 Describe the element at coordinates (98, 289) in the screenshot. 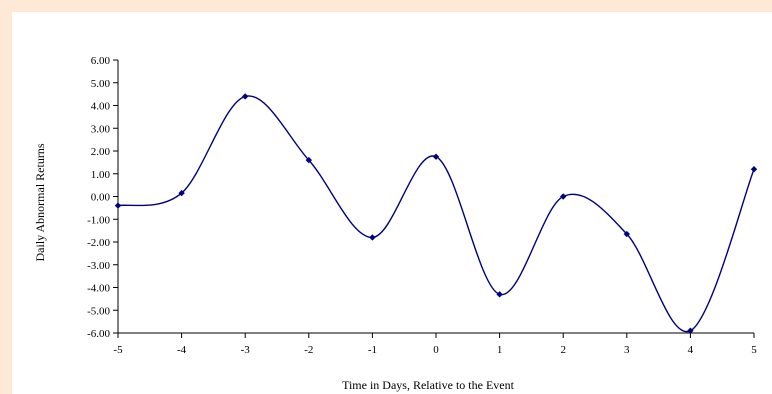

I see `y-tick-label: -4.00` at that location.